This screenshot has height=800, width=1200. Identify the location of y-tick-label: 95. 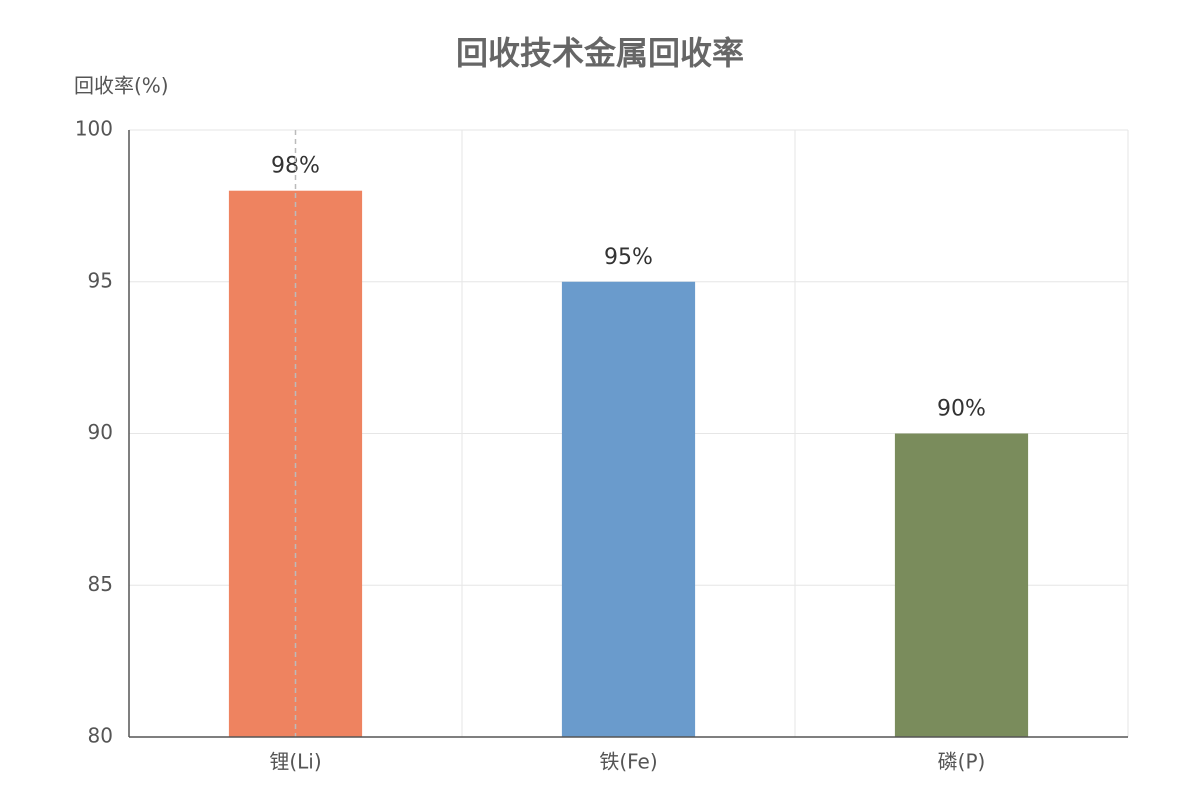
(100, 280).